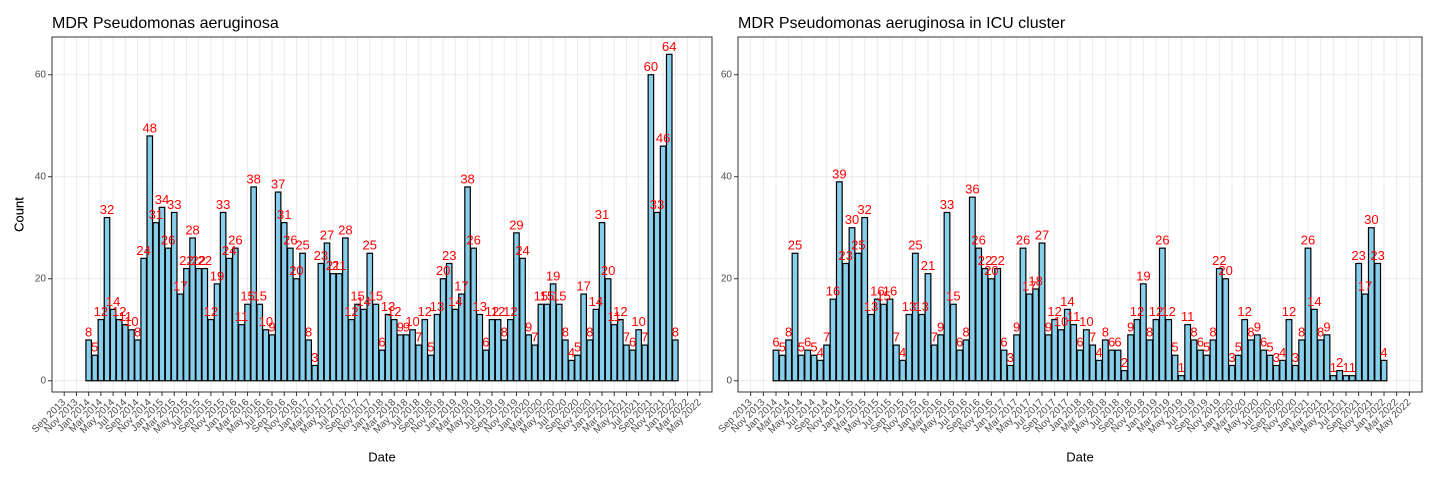  What do you see at coordinates (113, 301) in the screenshot?
I see `data-label: 14` at bounding box center [113, 301].